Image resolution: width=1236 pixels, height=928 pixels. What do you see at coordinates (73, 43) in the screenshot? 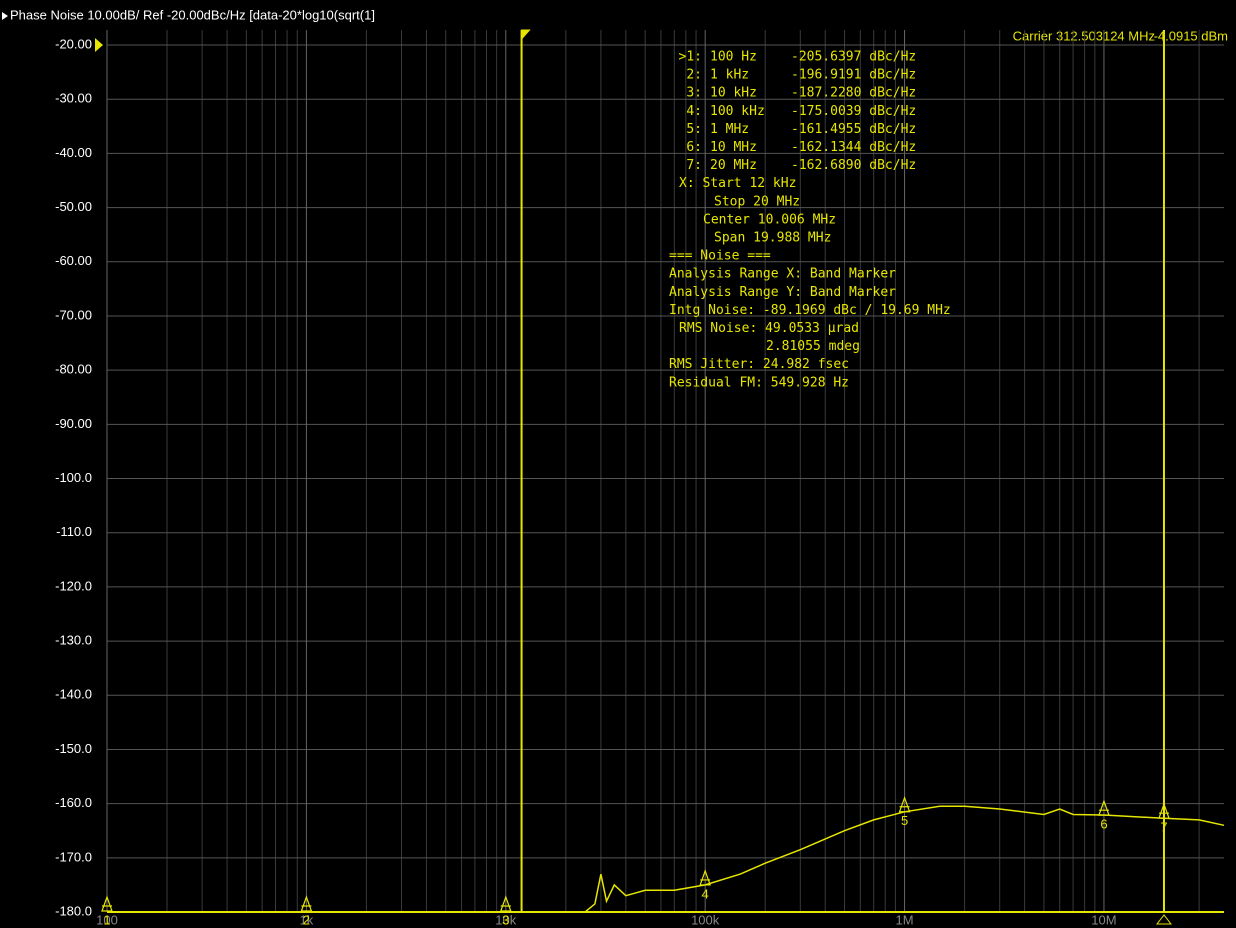
I see `y-tick-label: -20.00` at bounding box center [73, 43].